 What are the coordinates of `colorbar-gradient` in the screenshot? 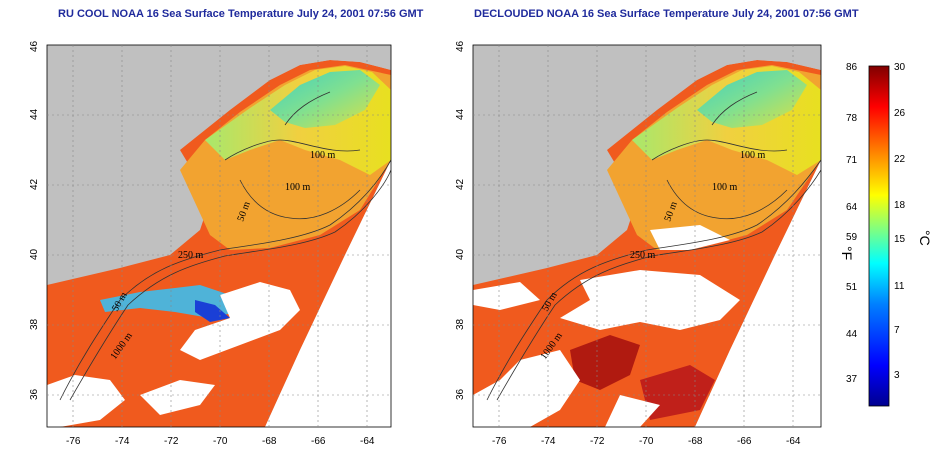 It's located at (879, 236).